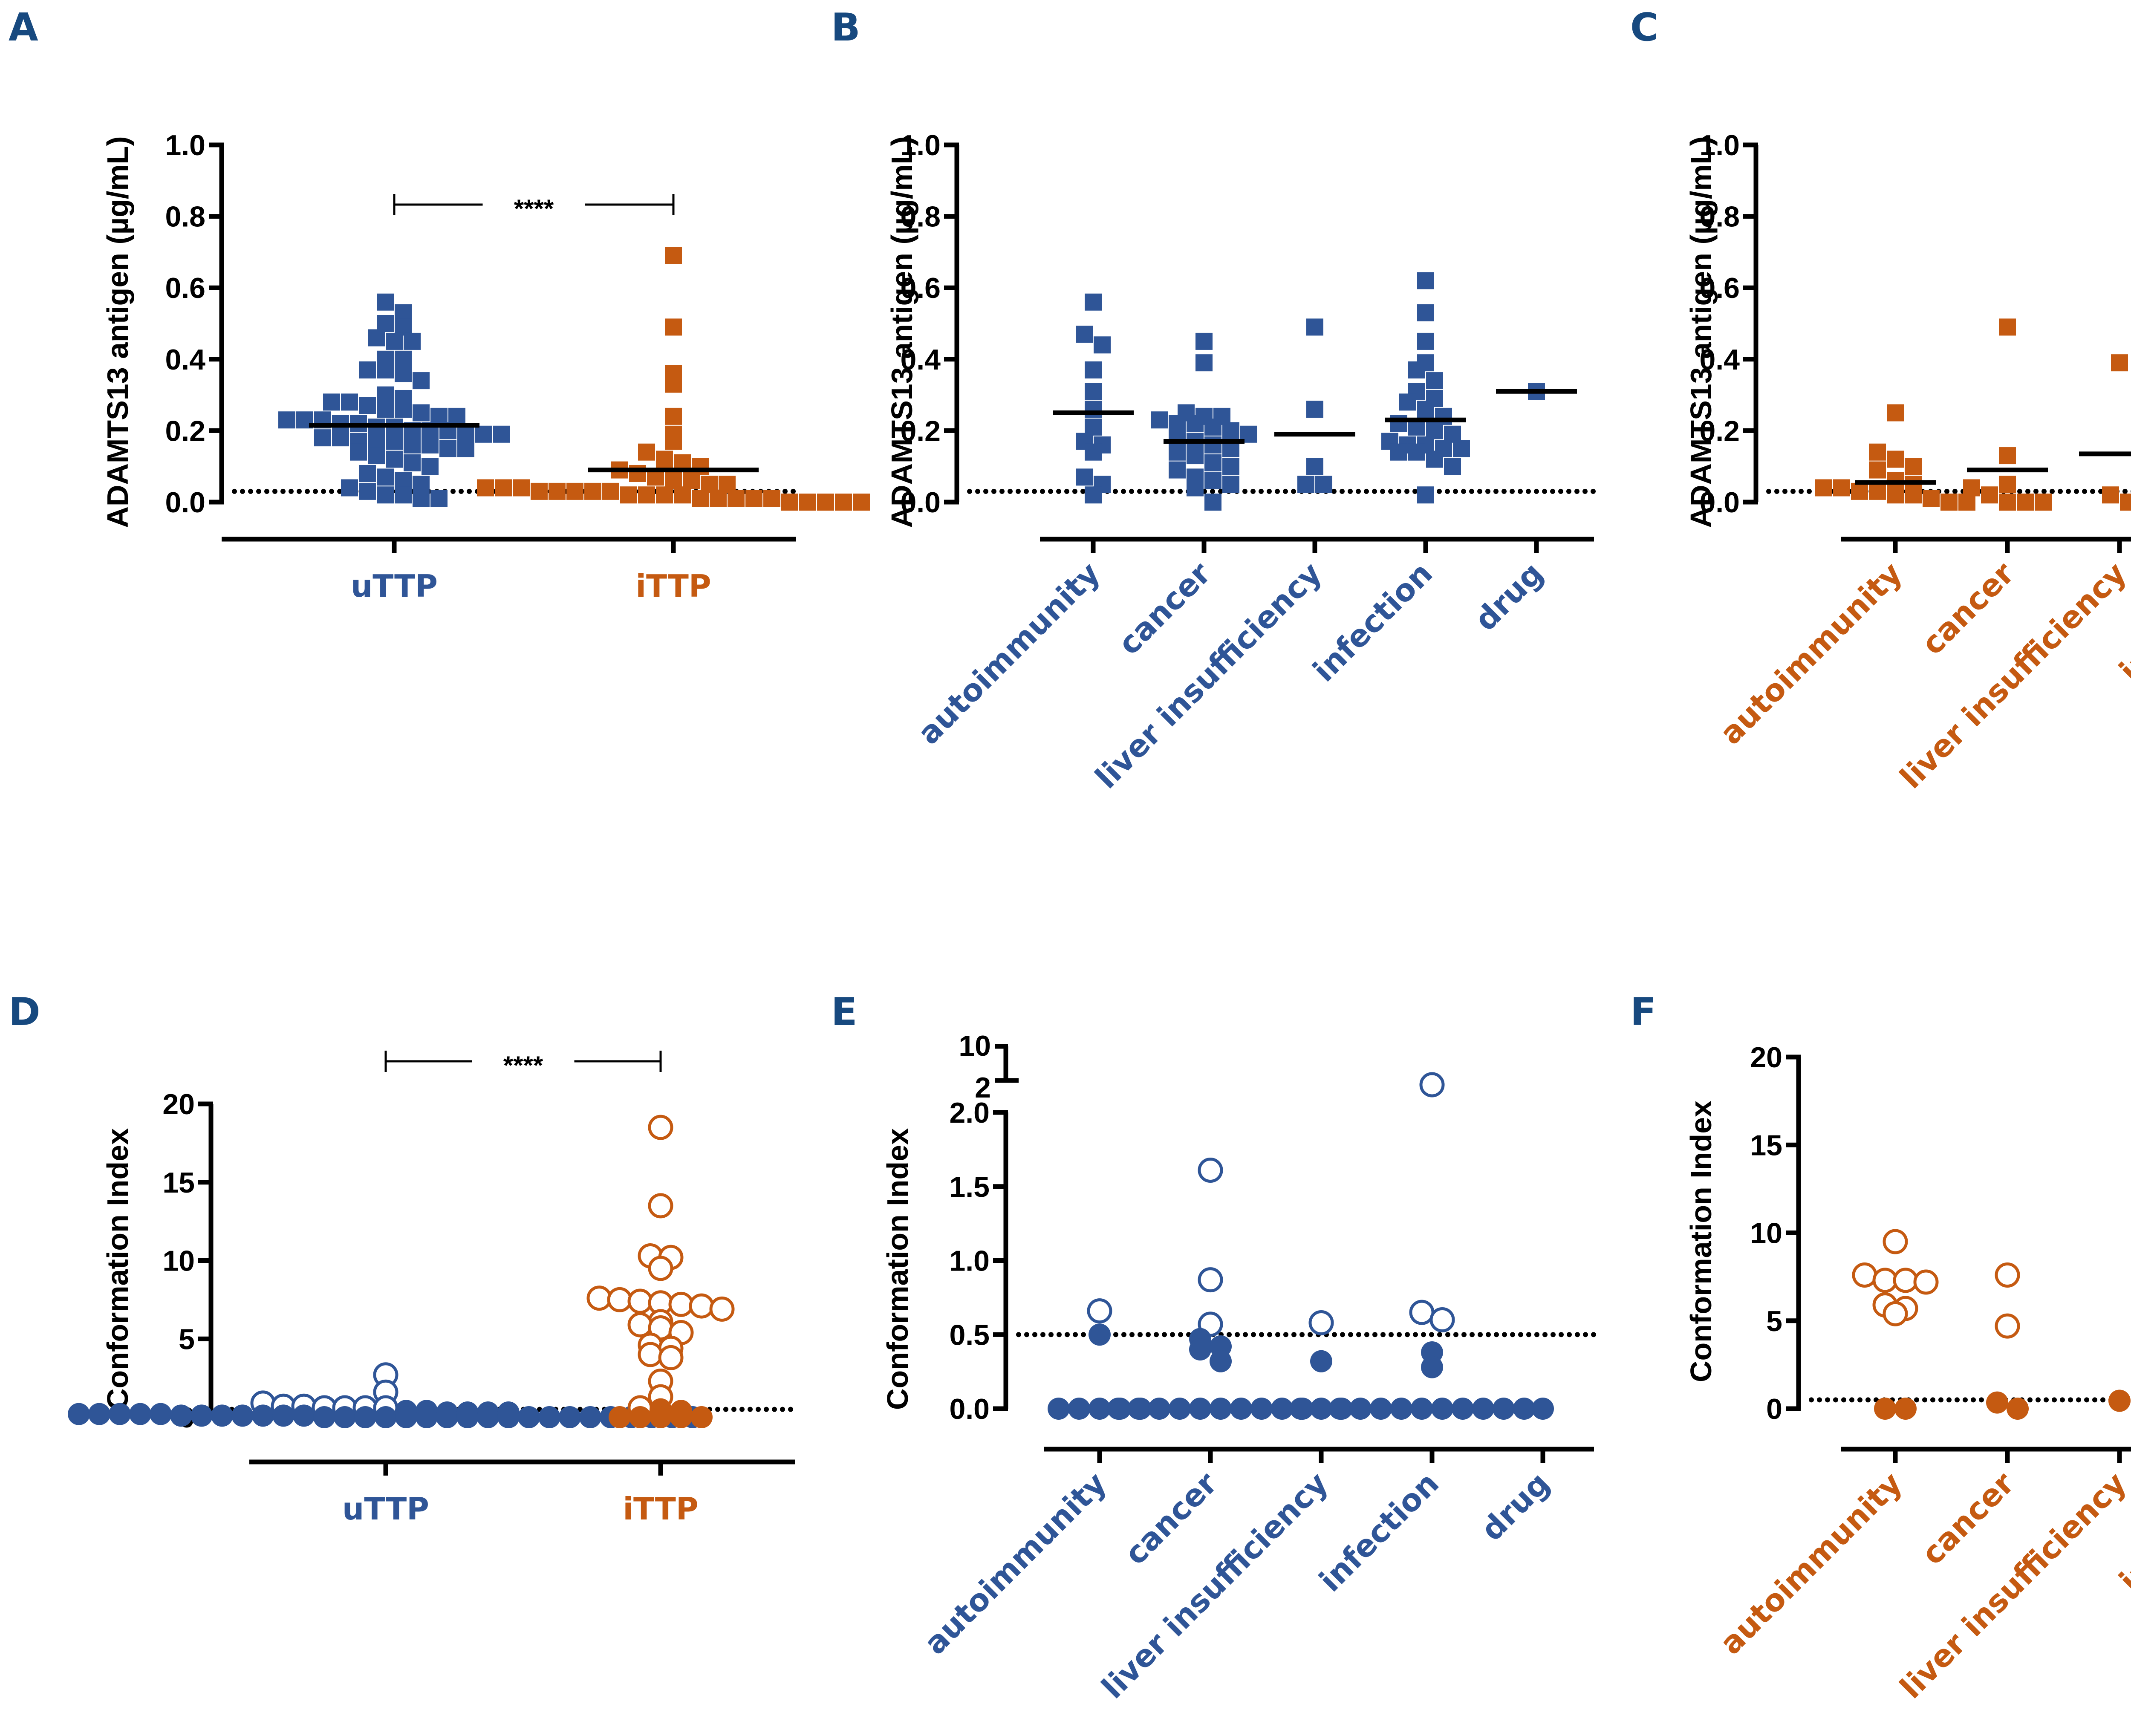 This screenshot has height=1736, width=2131. Describe the element at coordinates (897, 1269) in the screenshot. I see `y-axis-title: Conformation Index` at that location.